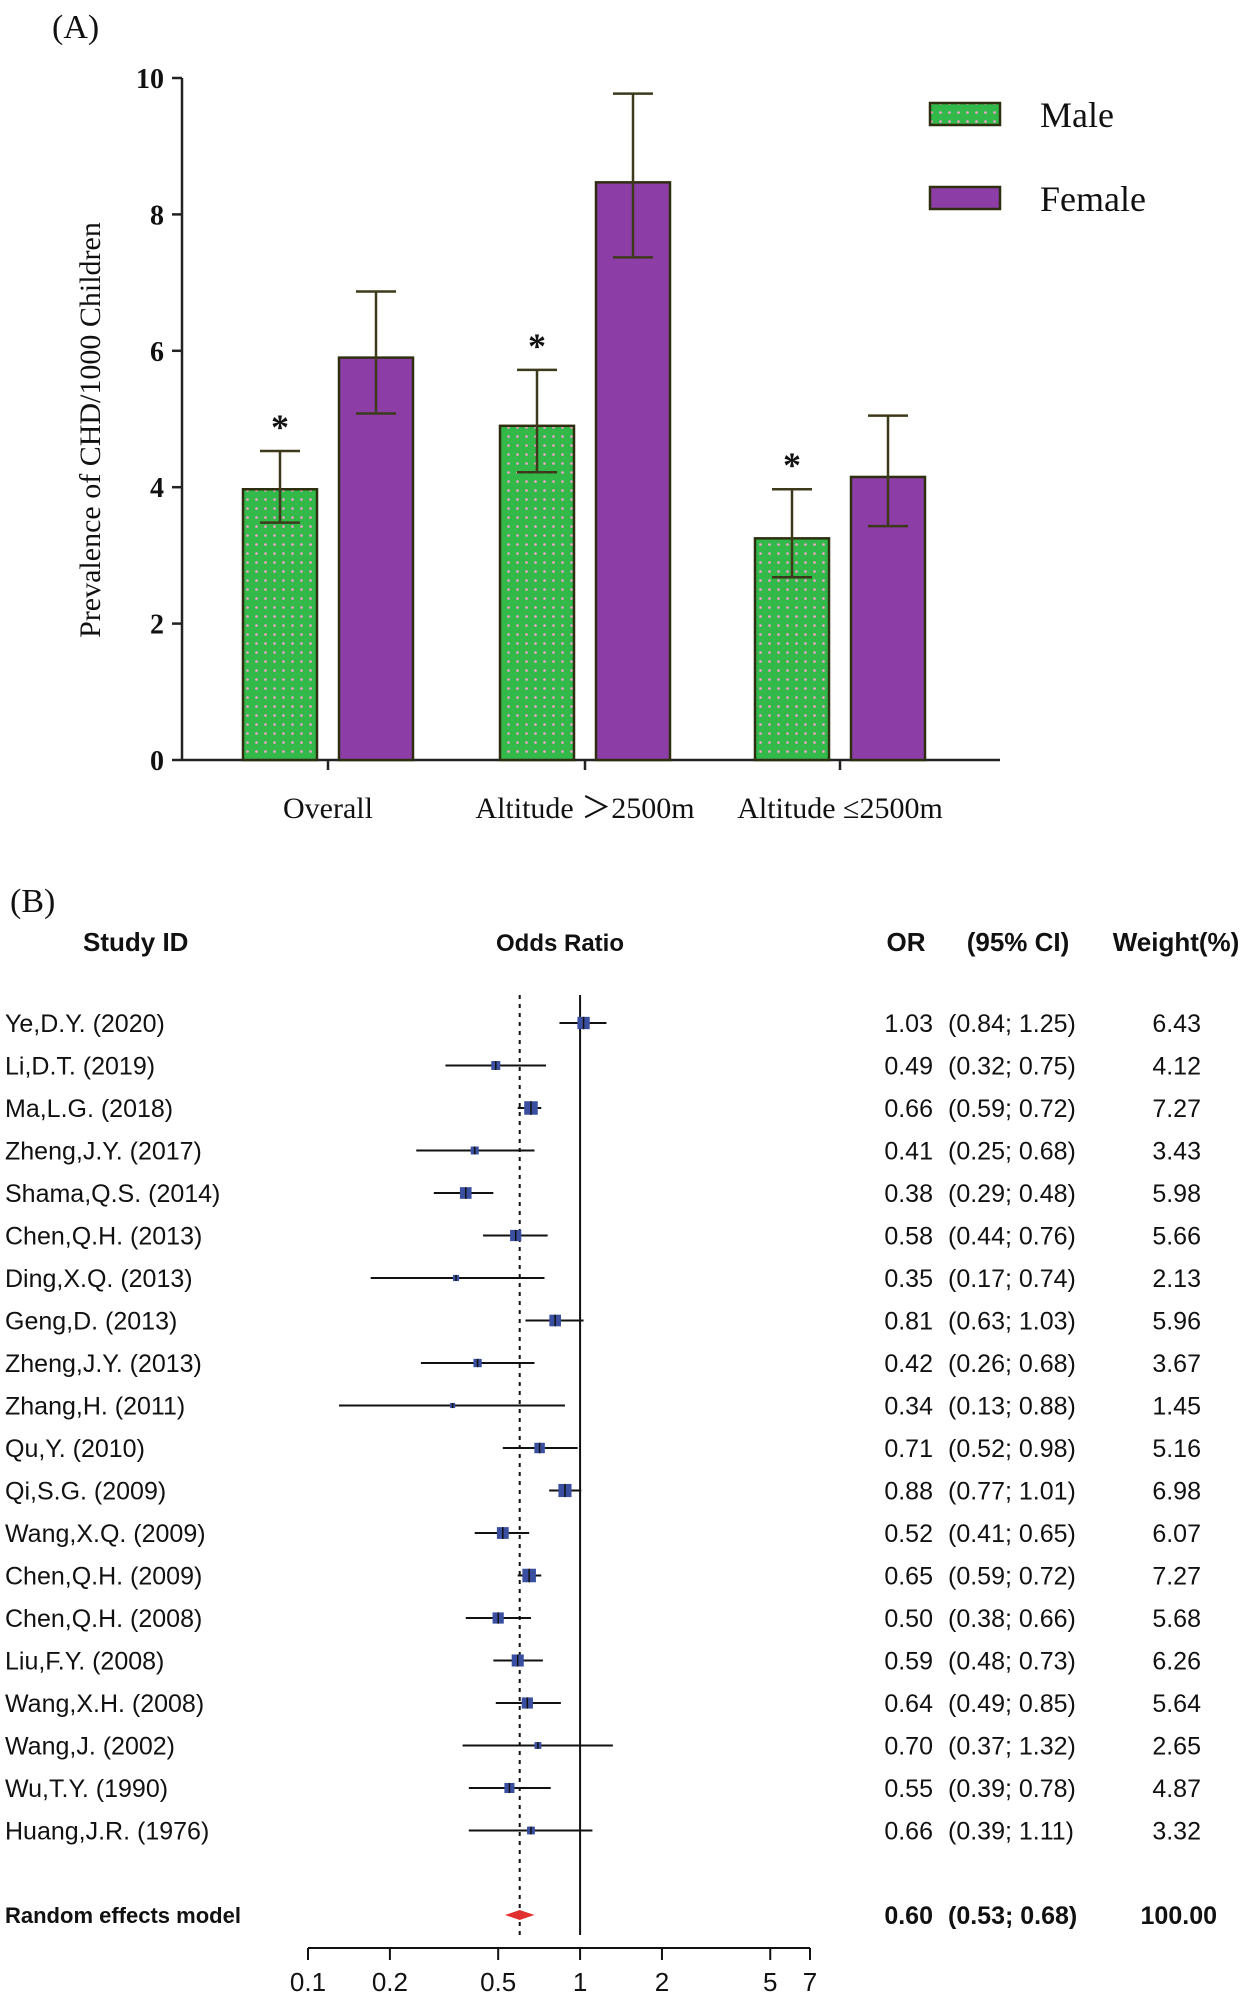 The width and height of the screenshot is (1250, 2008). I want to click on study-ci: (0.39; 1.11), so click(1011, 1832).